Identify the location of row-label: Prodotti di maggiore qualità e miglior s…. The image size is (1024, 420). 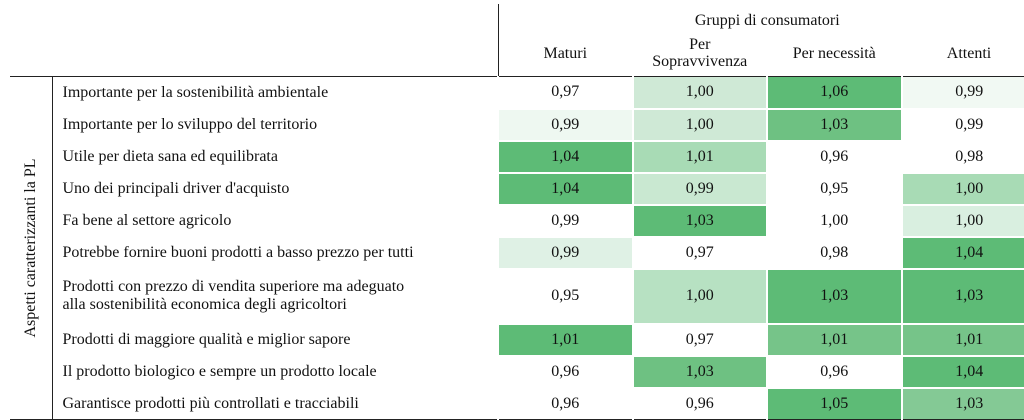
(275, 340).